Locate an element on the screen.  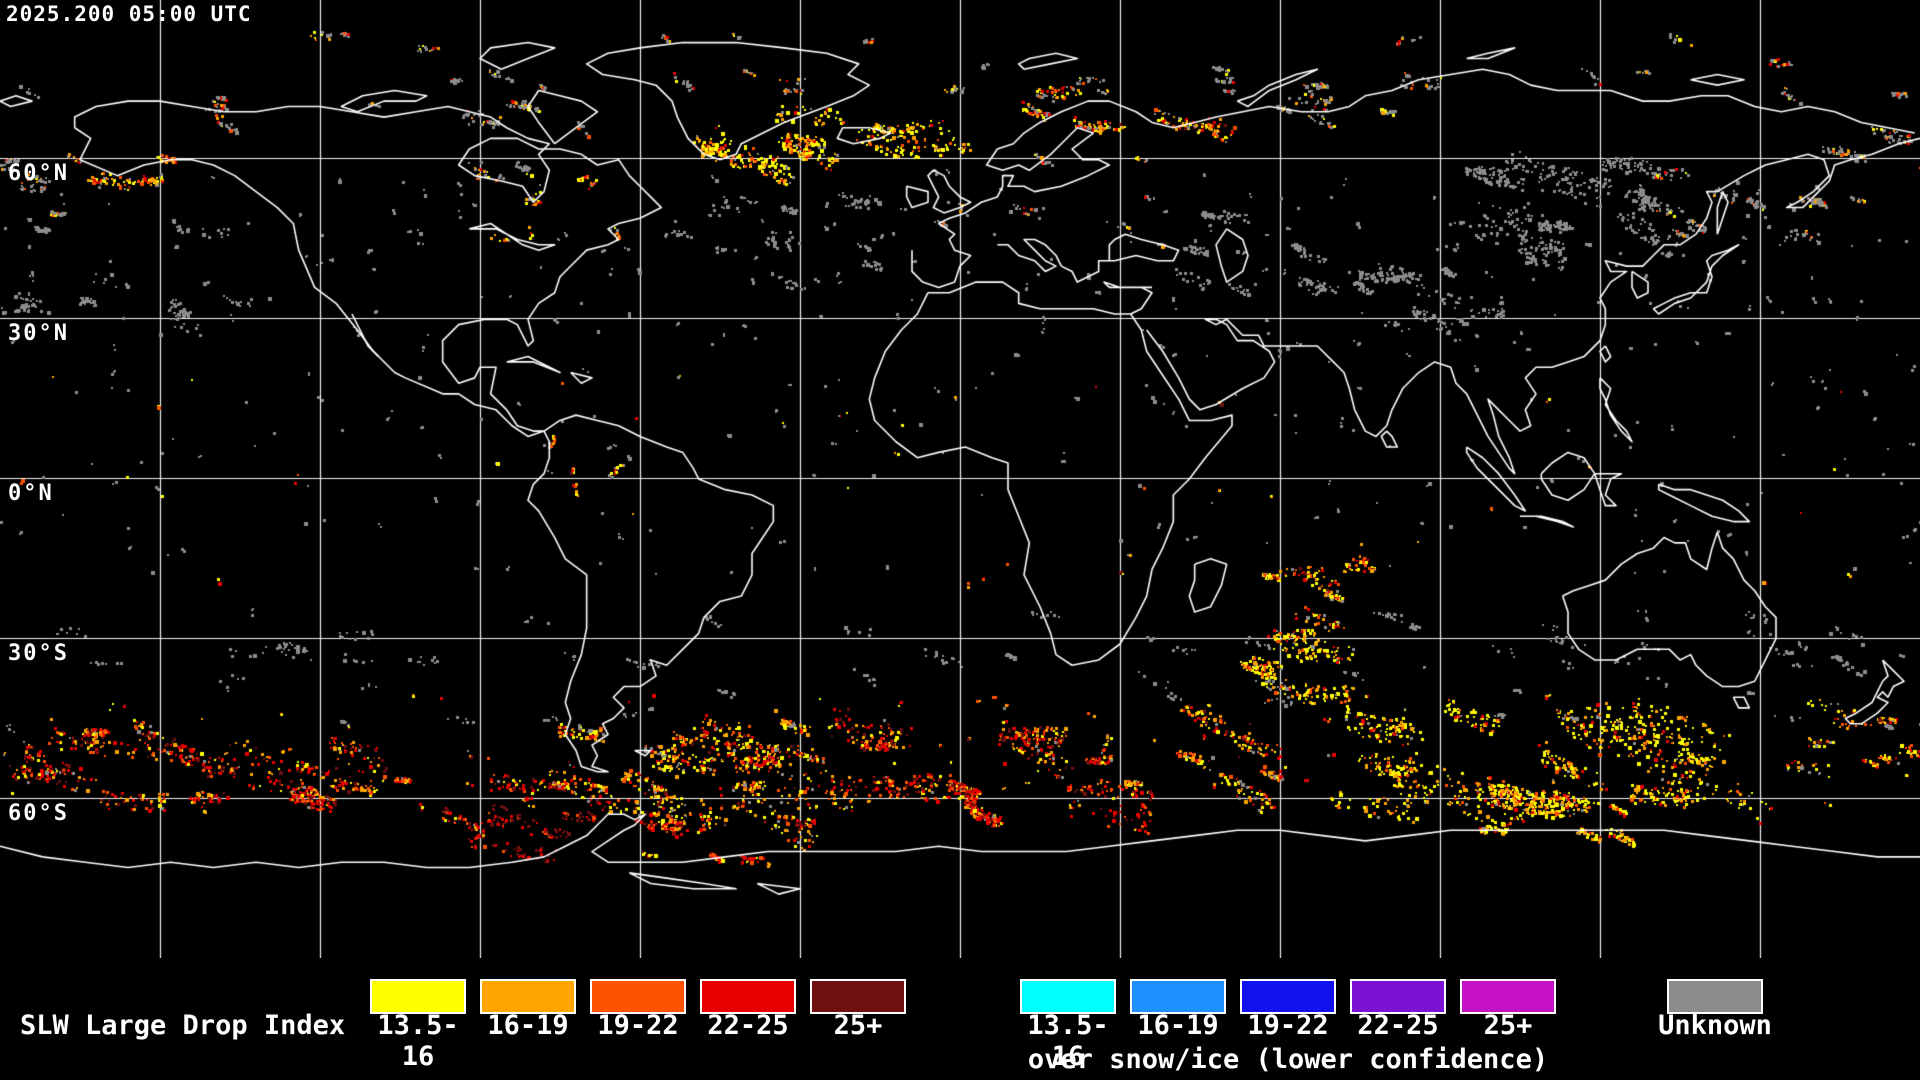
legend-warm-range-label: 19-22 is located at coordinates (638, 1025).